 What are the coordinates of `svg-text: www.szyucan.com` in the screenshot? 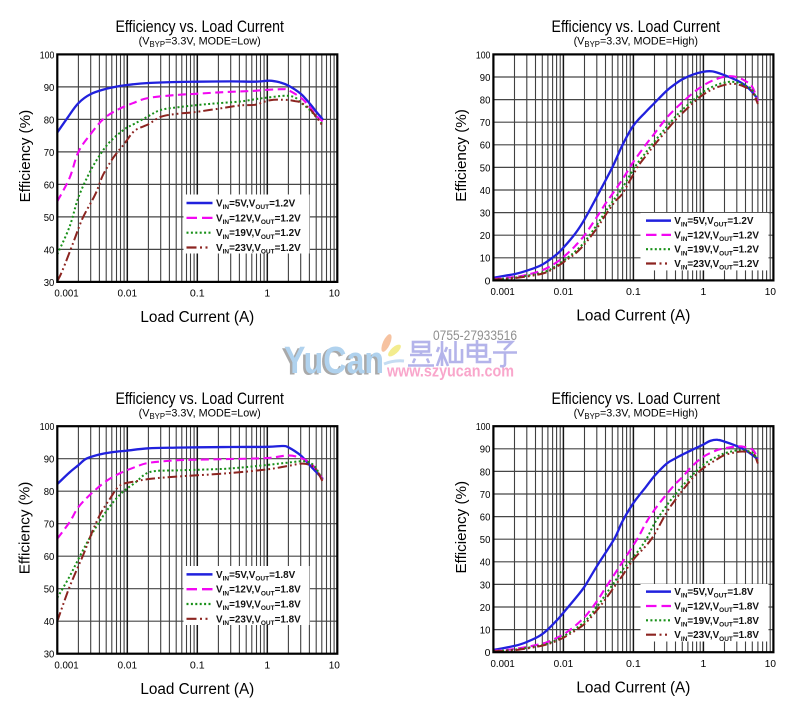 It's located at (450, 371).